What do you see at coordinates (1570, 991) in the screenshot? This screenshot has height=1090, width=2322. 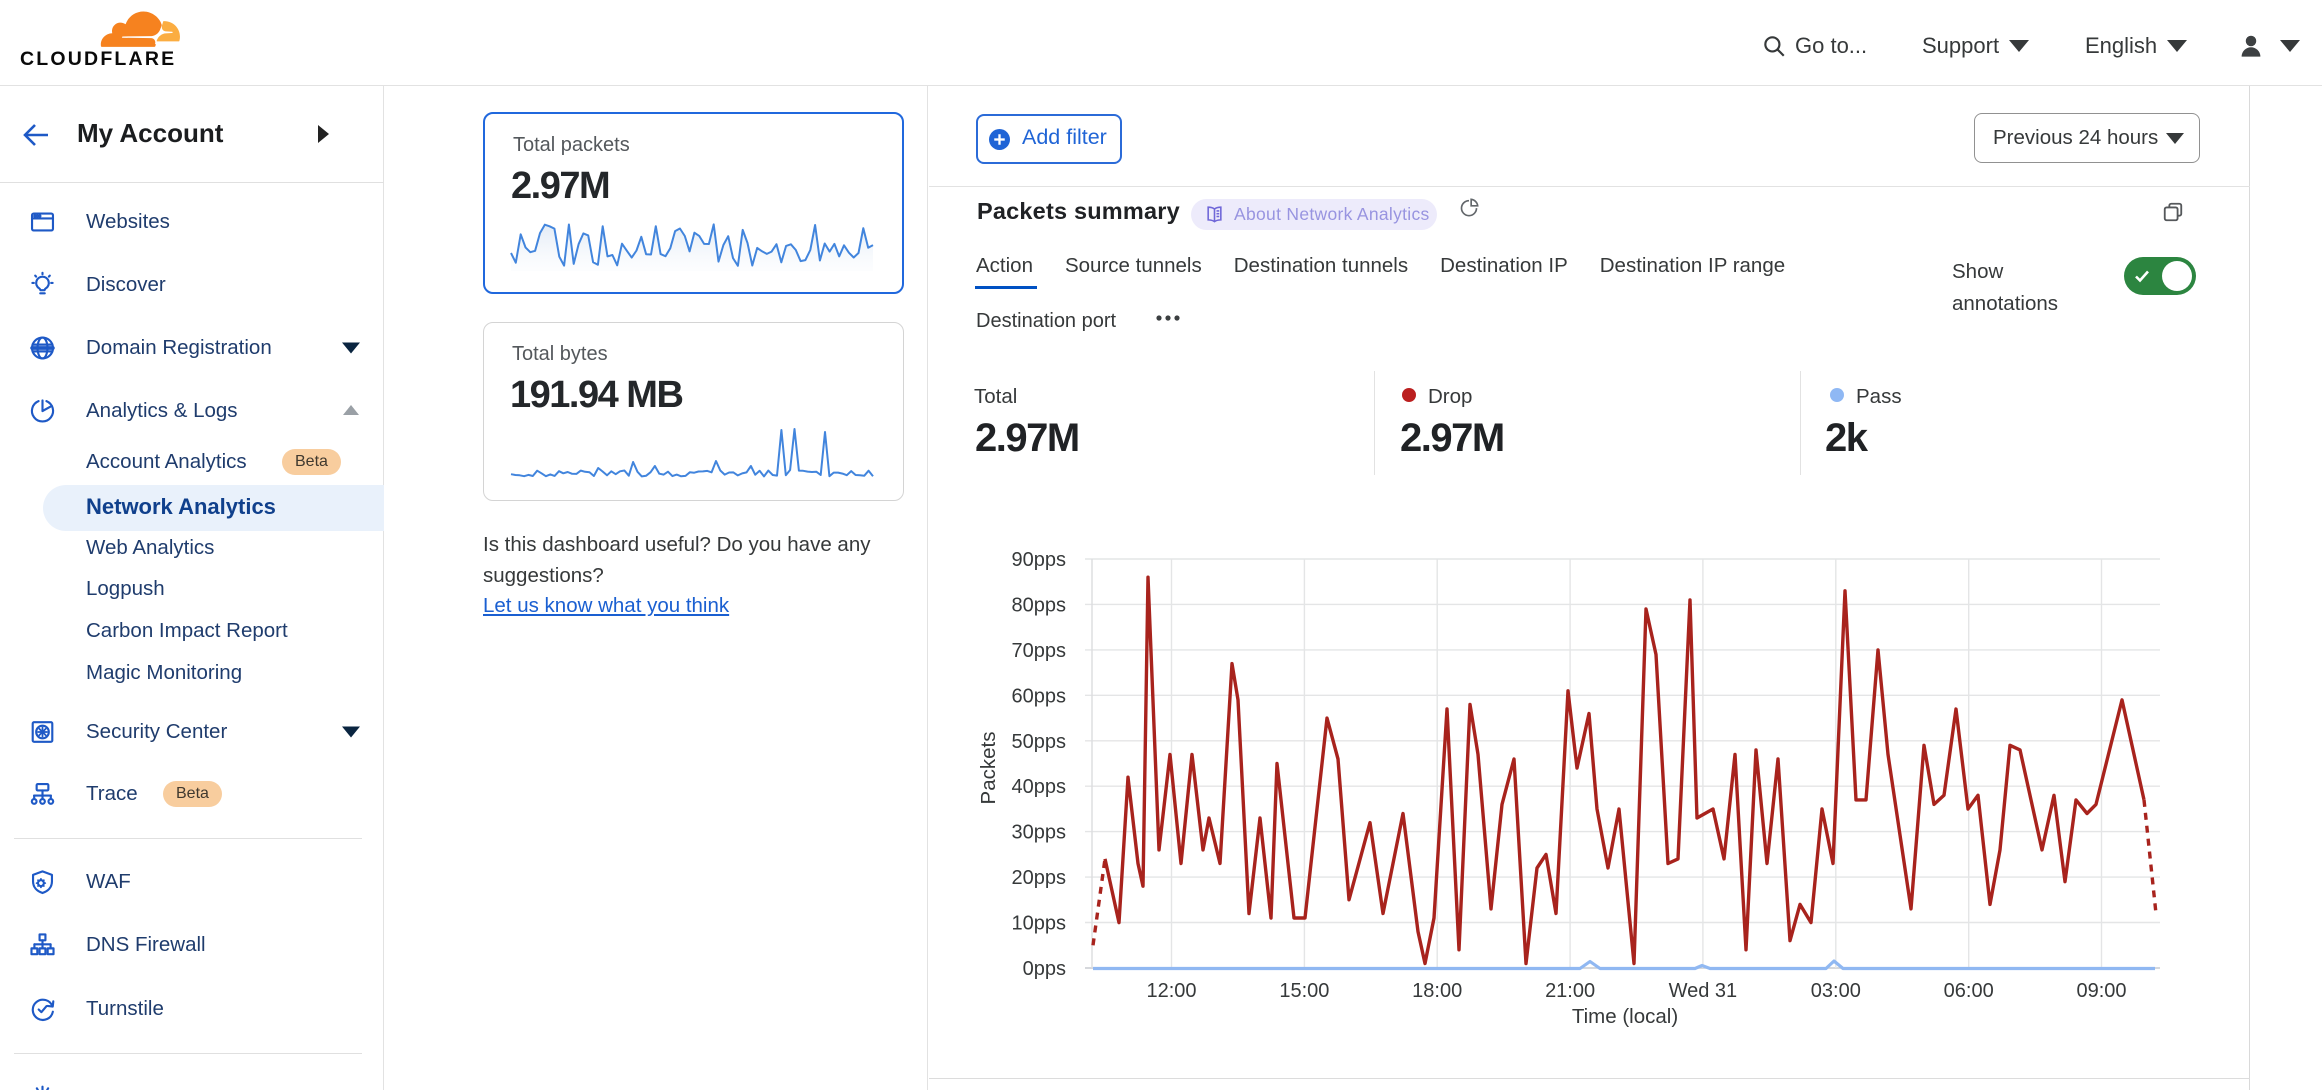 I see `svg-text: 21:00` at bounding box center [1570, 991].